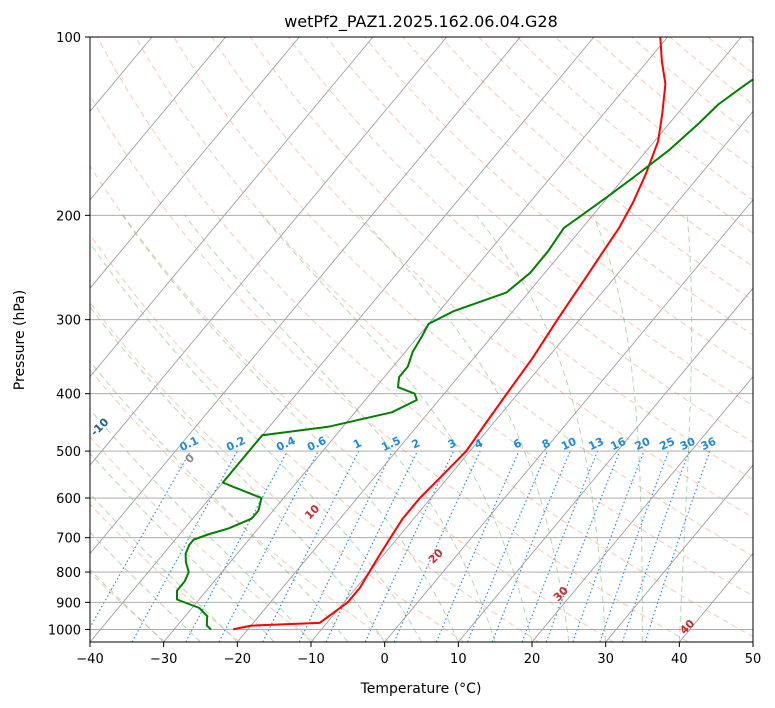 Image resolution: width=775 pixels, height=708 pixels. What do you see at coordinates (68, 603) in the screenshot?
I see `y-tick-label: 900` at bounding box center [68, 603].